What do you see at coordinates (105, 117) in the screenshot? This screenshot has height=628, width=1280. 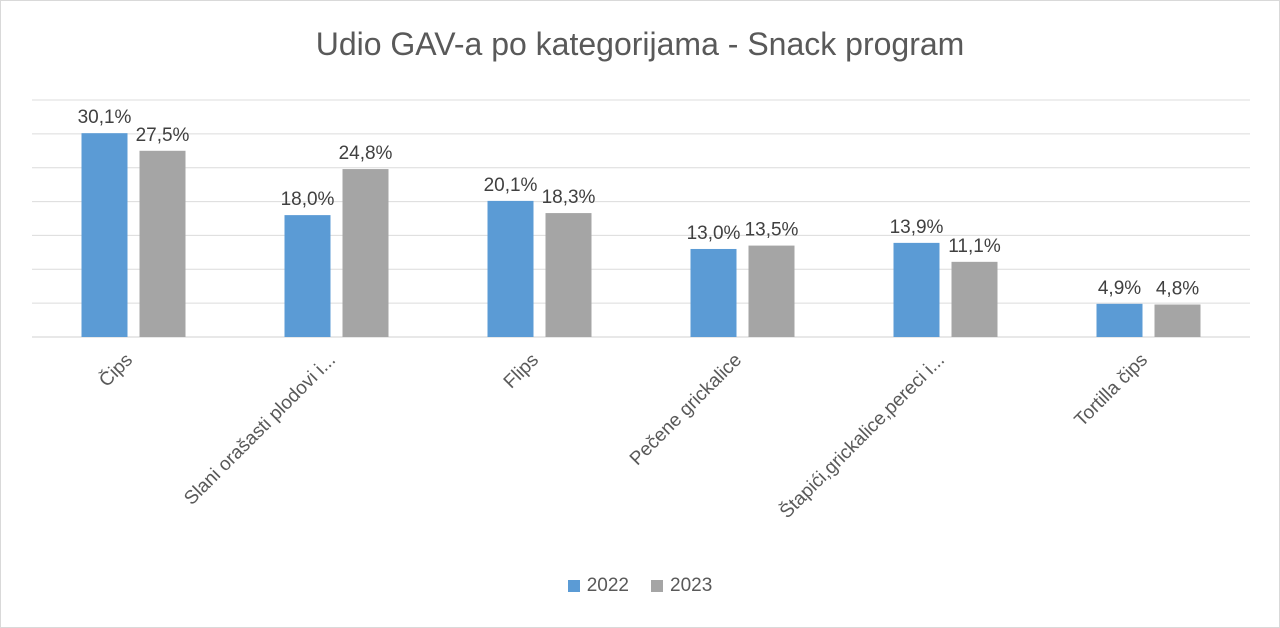 I see `data-label-2022-1: 30,1%` at bounding box center [105, 117].